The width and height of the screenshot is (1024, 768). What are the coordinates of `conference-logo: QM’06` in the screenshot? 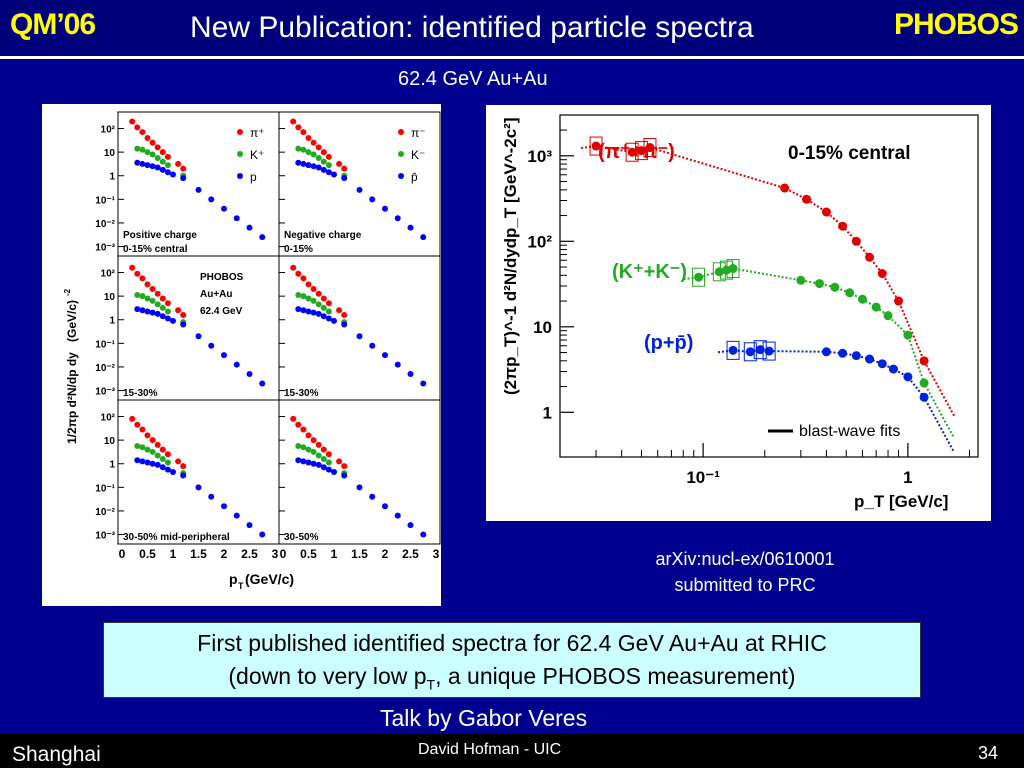 It's located at (53, 24).